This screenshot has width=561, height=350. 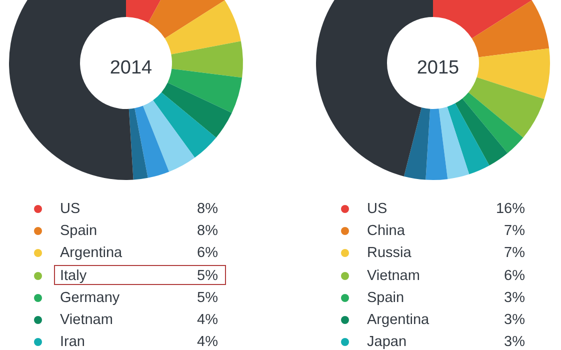 I want to click on legend-label: China, so click(x=386, y=232).